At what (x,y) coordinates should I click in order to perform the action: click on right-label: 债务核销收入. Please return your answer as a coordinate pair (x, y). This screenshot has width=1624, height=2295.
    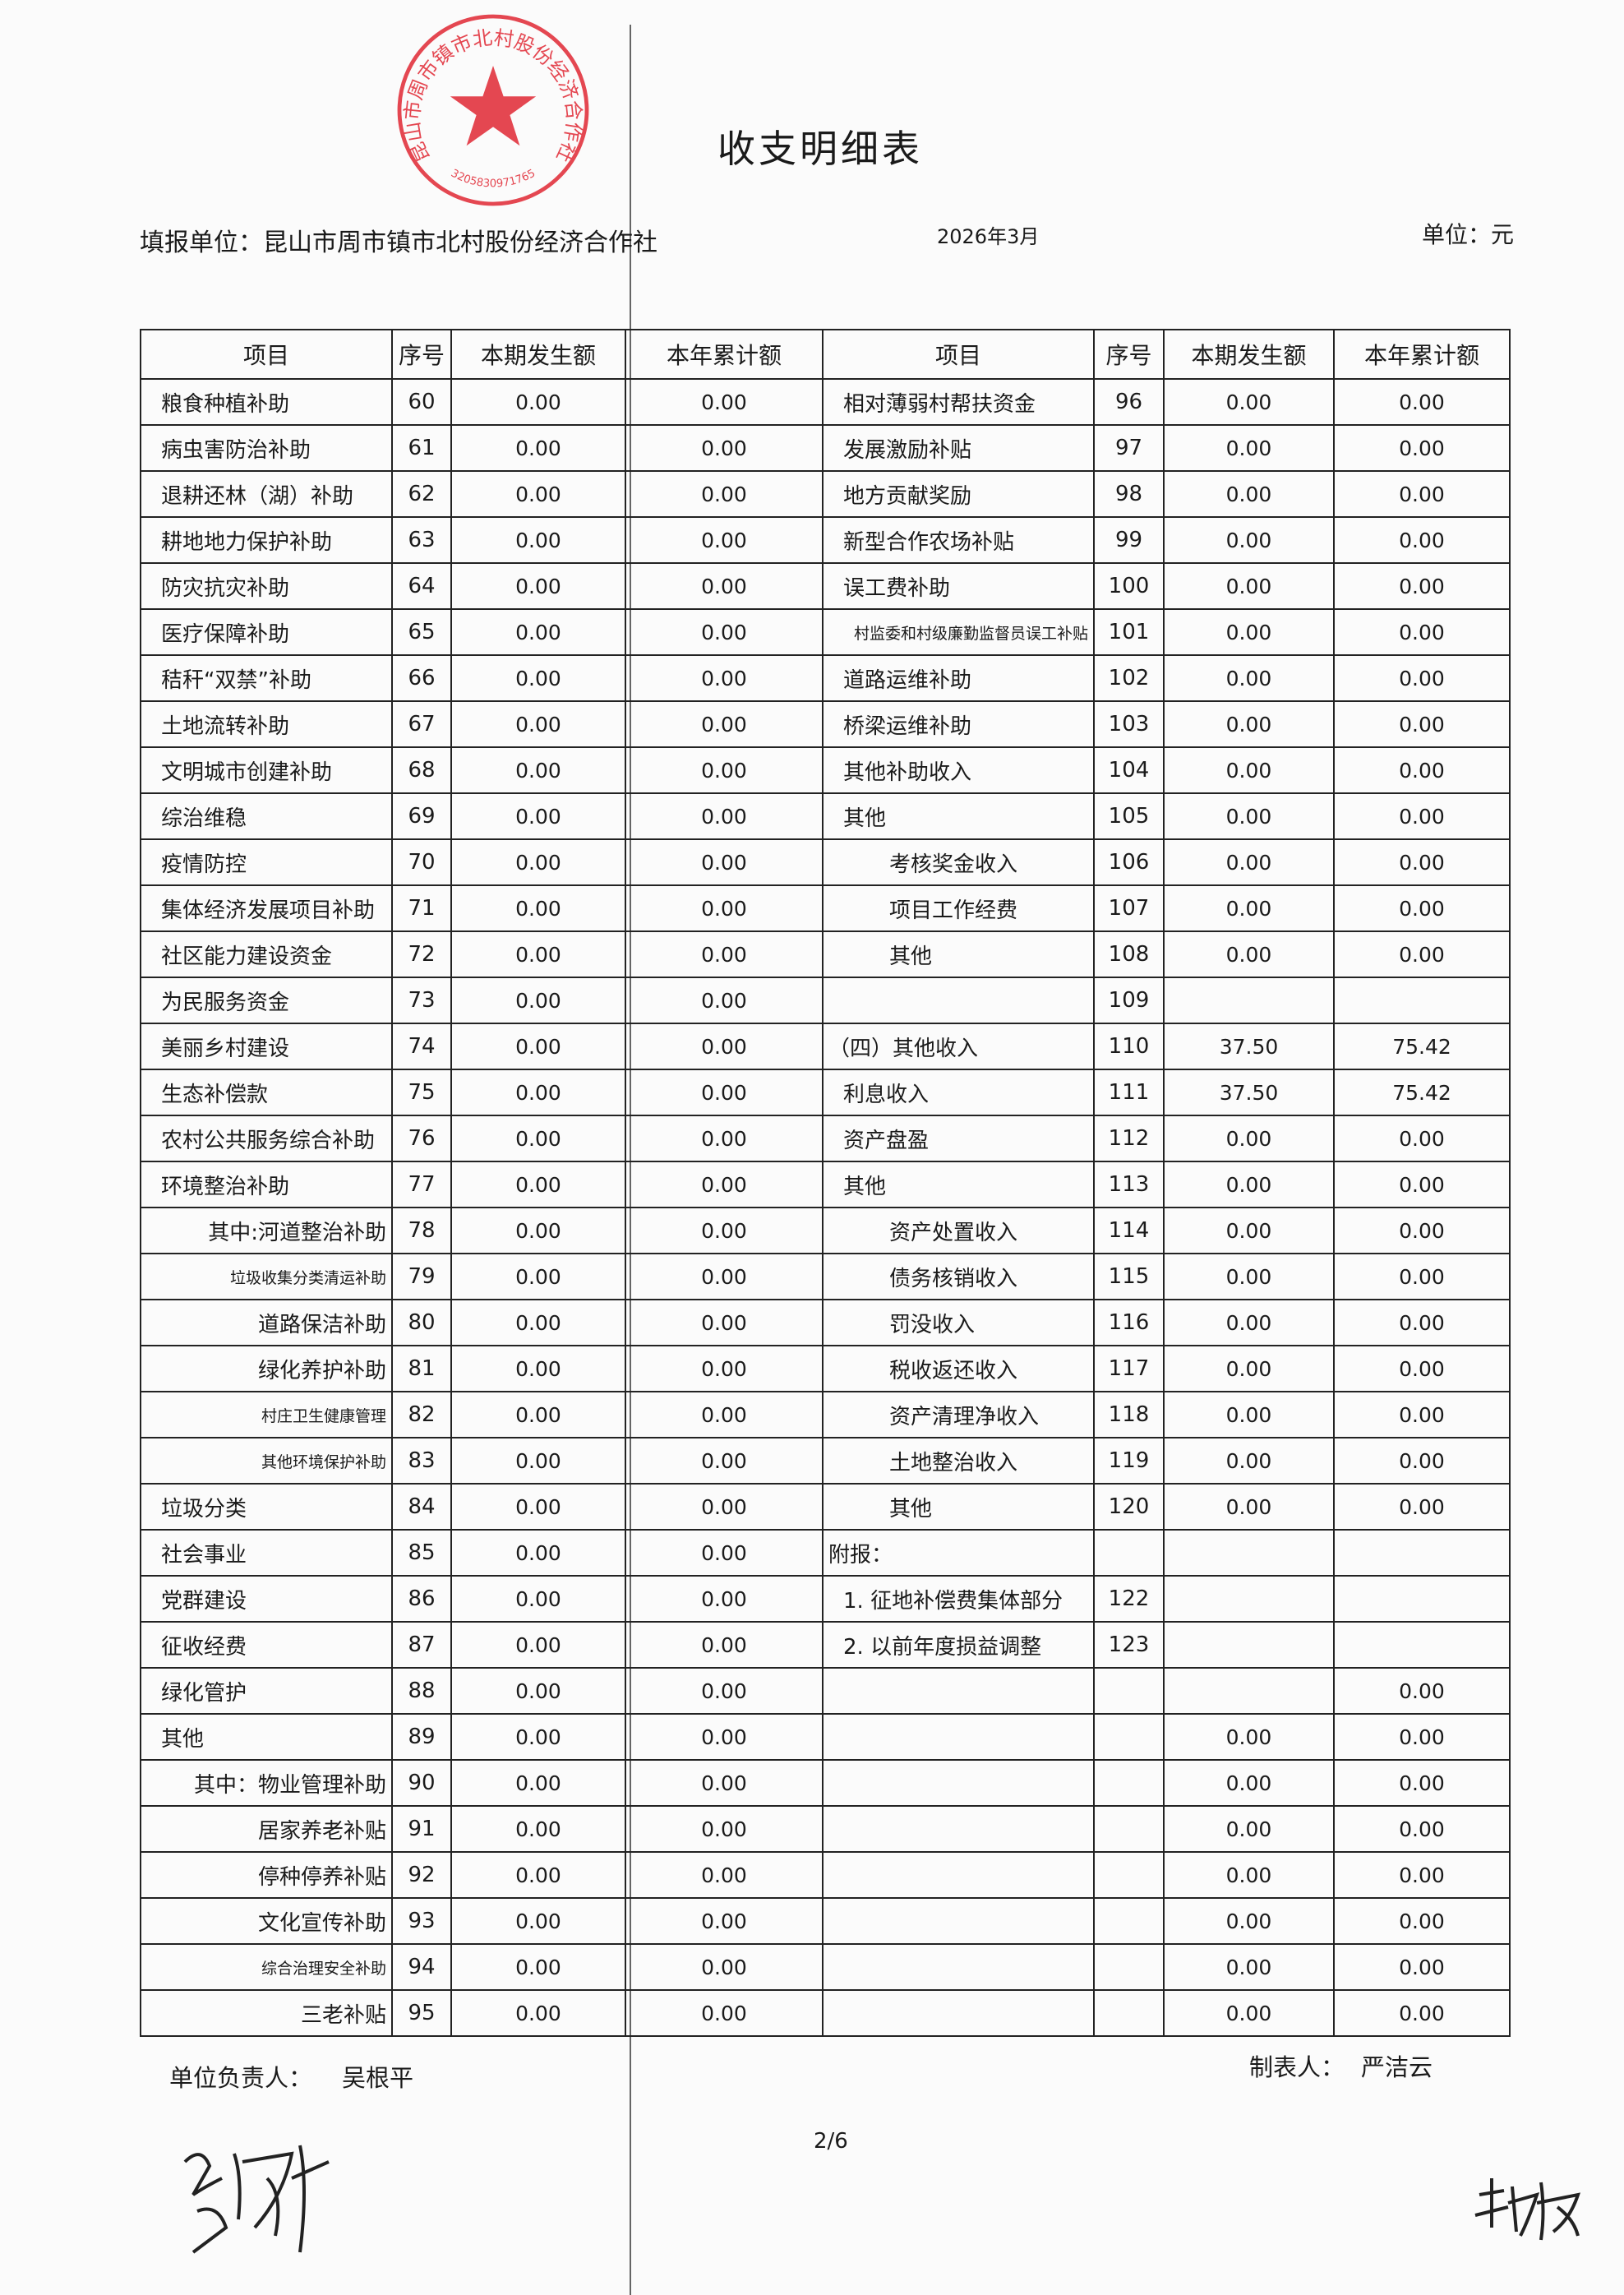
    Looking at the image, I should click on (958, 1276).